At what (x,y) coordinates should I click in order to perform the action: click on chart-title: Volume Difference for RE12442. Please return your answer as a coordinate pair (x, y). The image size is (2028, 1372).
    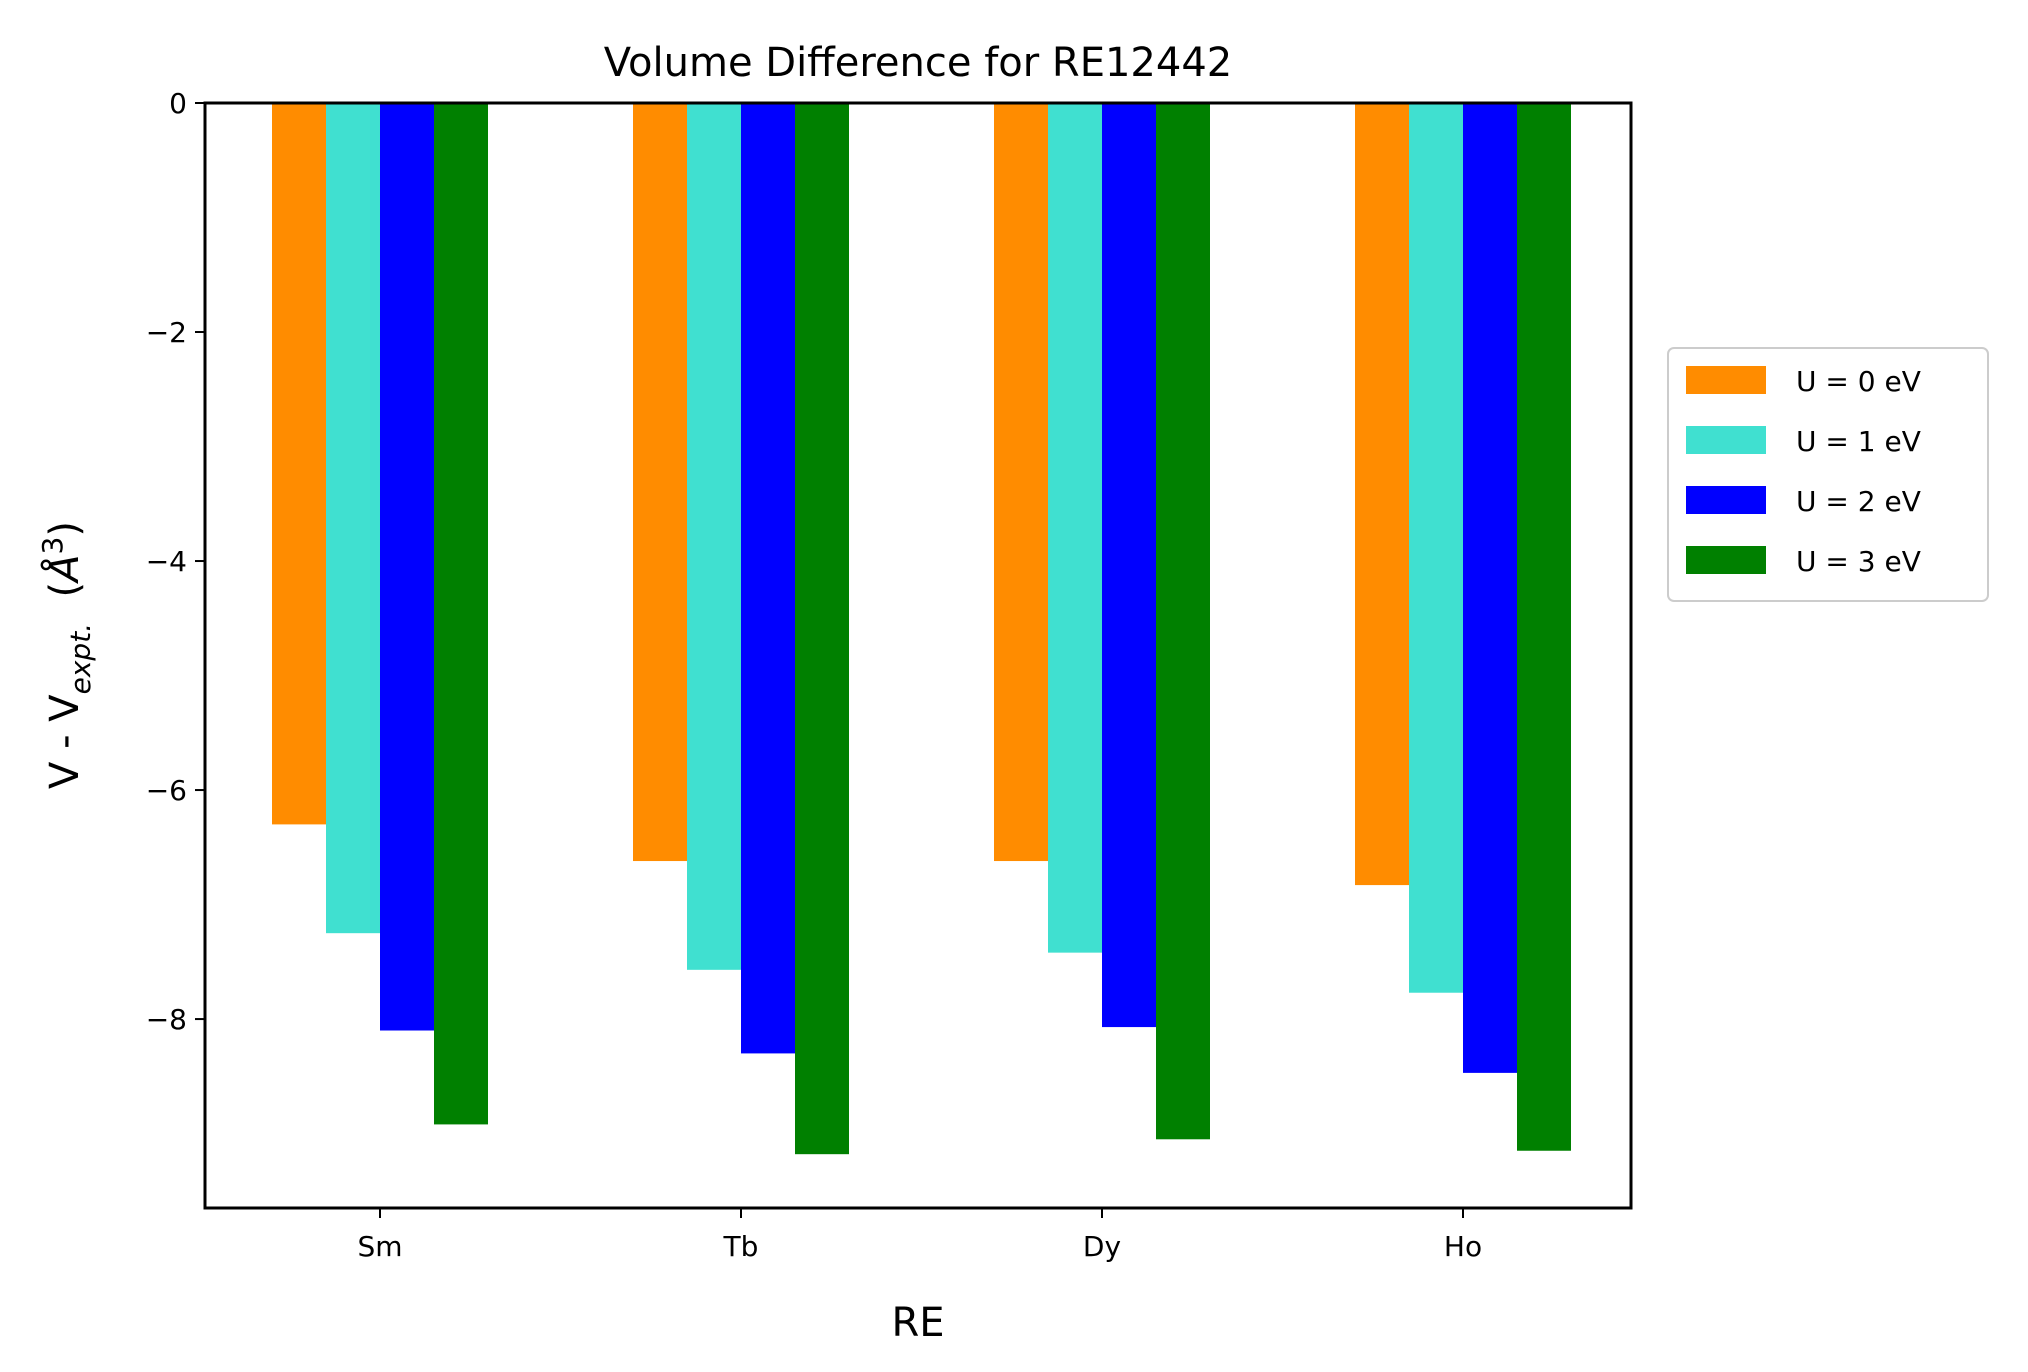
    Looking at the image, I should click on (918, 63).